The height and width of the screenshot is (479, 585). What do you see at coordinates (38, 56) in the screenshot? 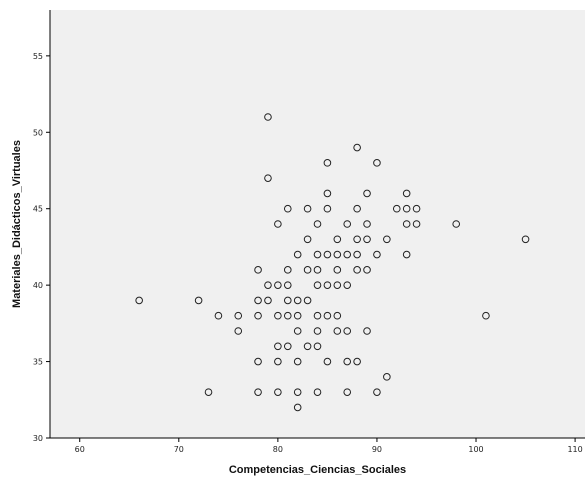
I see `y-tick-label: 55` at bounding box center [38, 56].